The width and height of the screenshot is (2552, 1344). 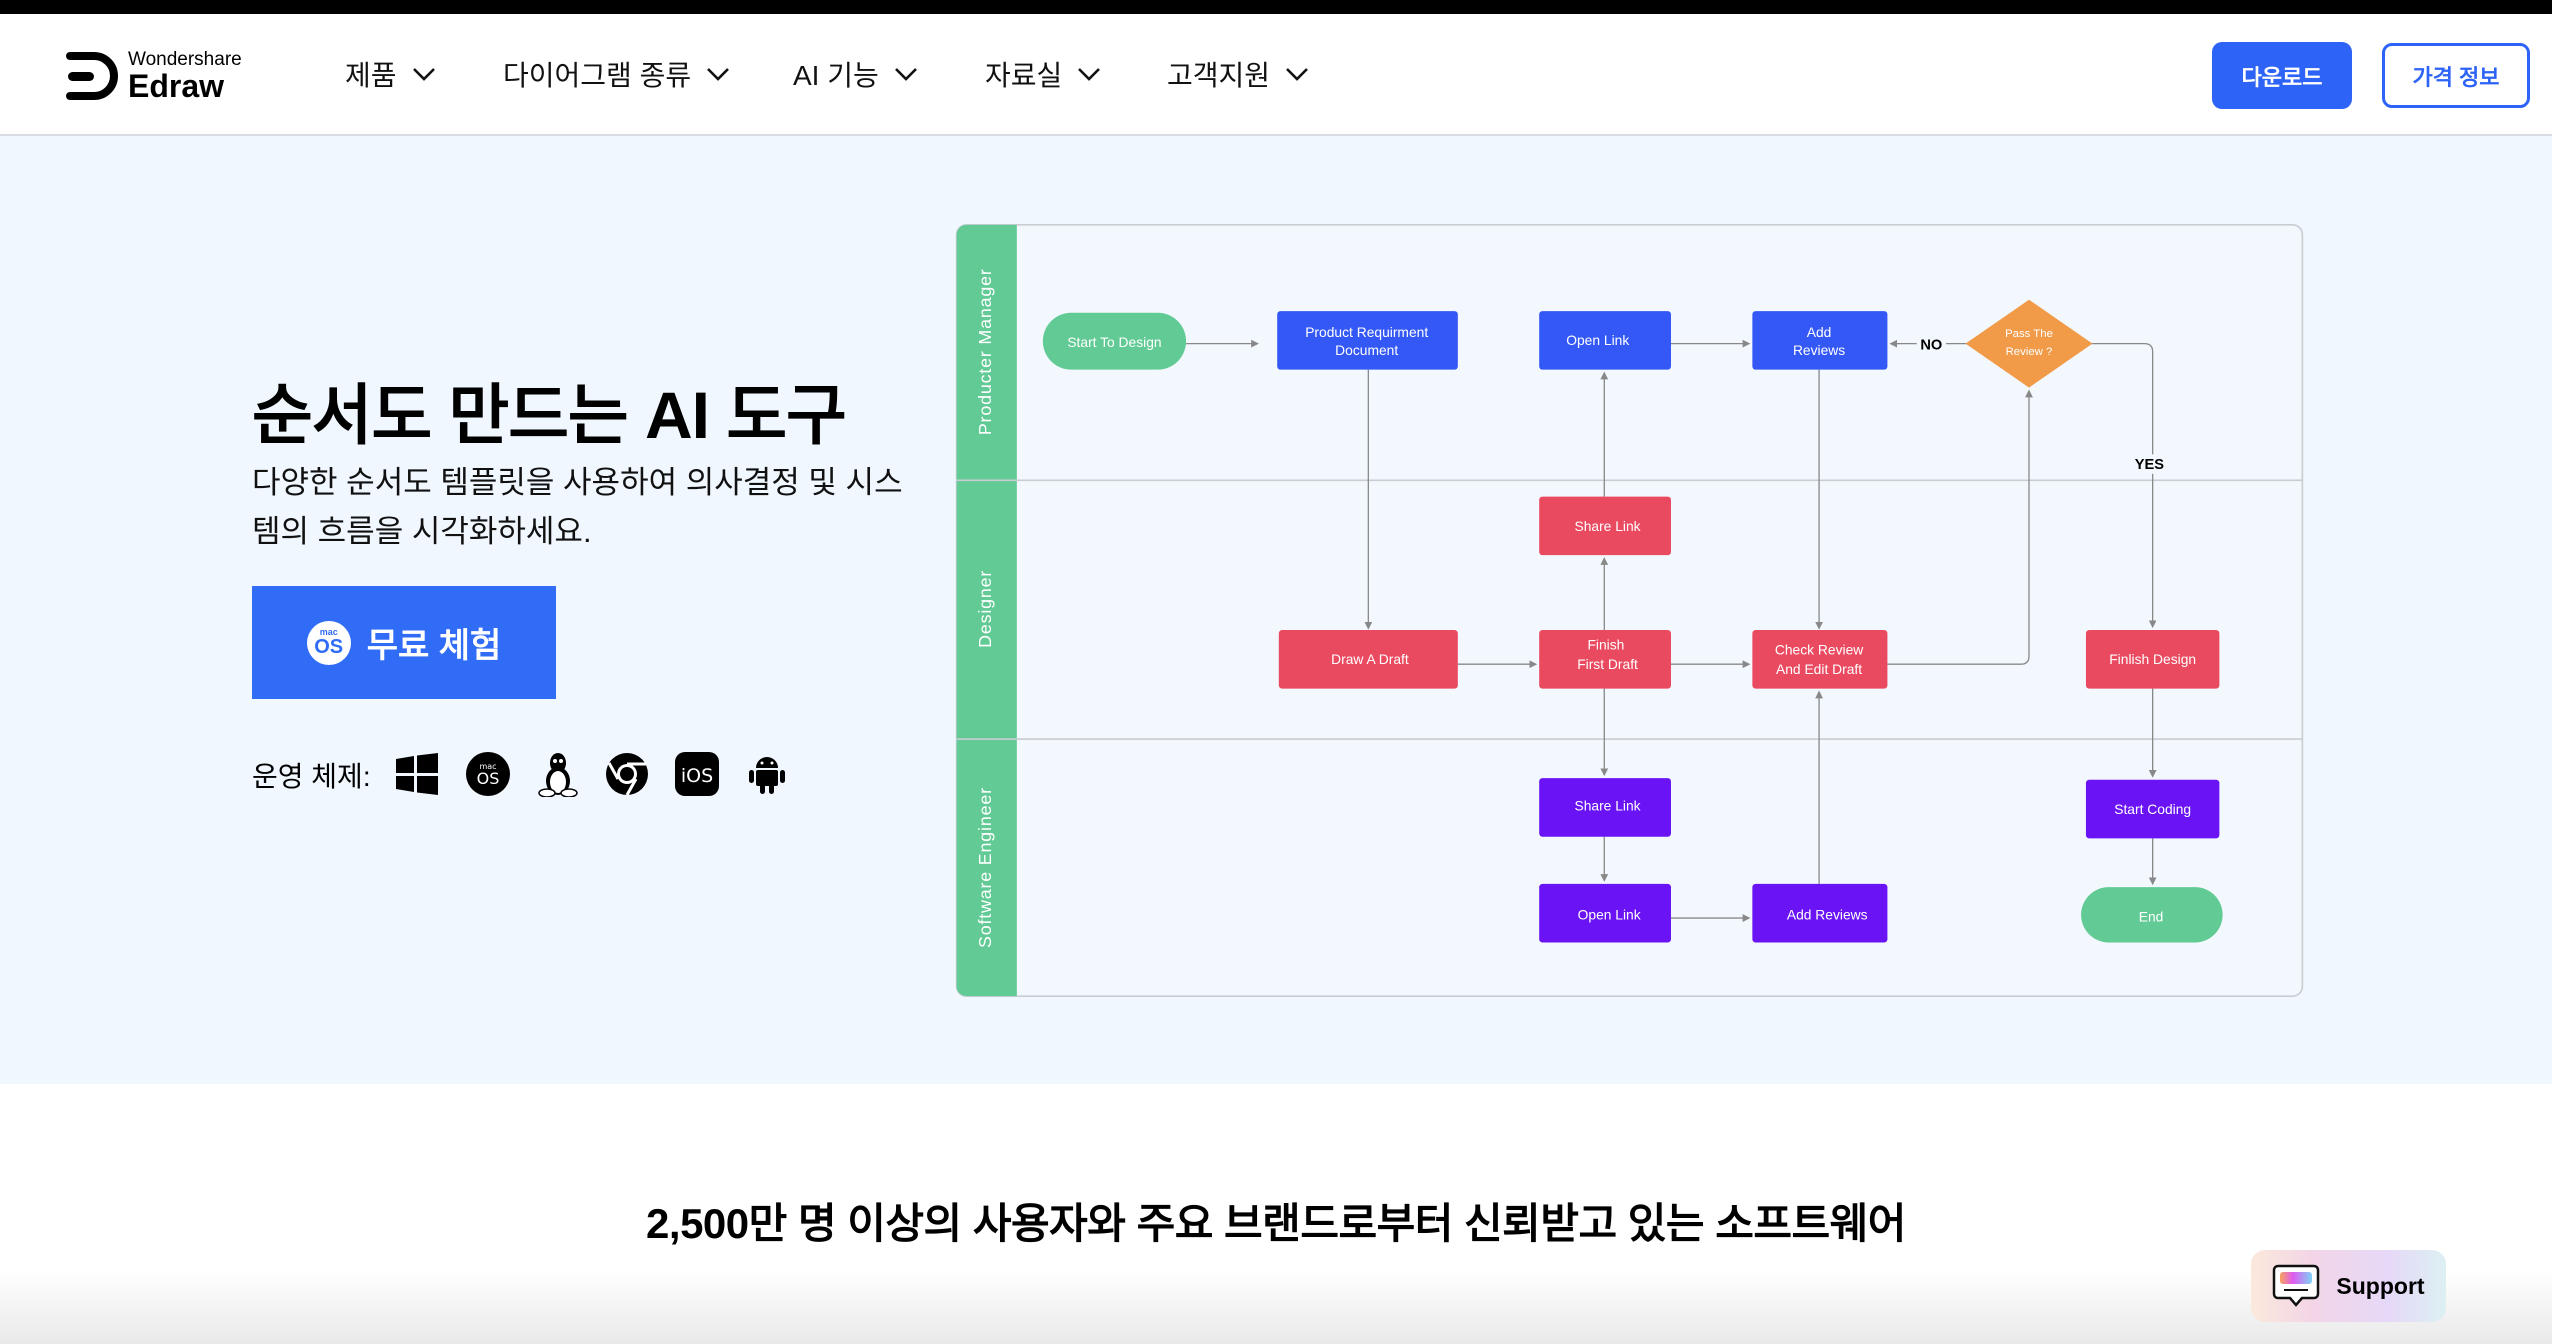 What do you see at coordinates (434, 646) in the screenshot?
I see `free-trial-label: 무료 체험` at bounding box center [434, 646].